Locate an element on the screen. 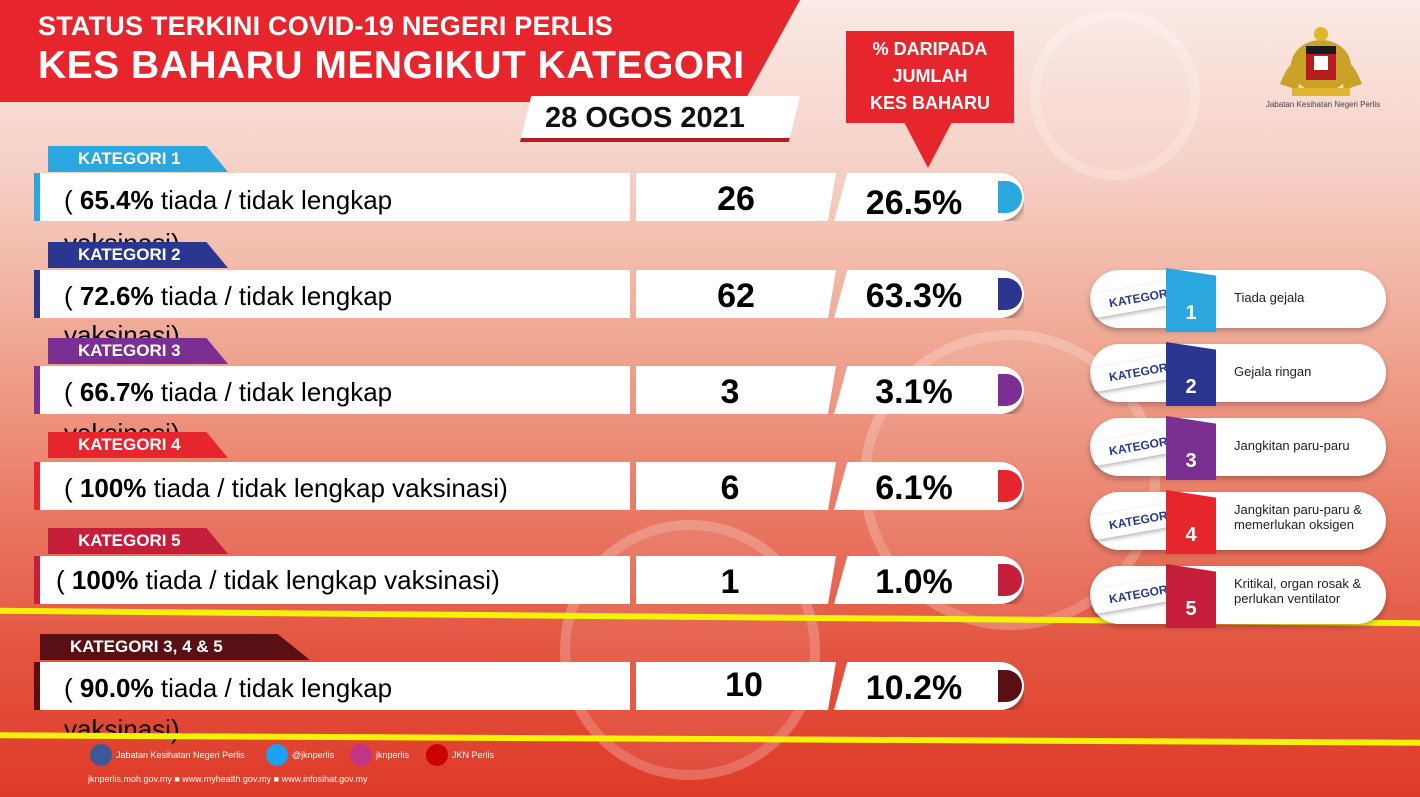 This screenshot has height=797, width=1420. pct-label-line: KES BAHARU is located at coordinates (929, 103).